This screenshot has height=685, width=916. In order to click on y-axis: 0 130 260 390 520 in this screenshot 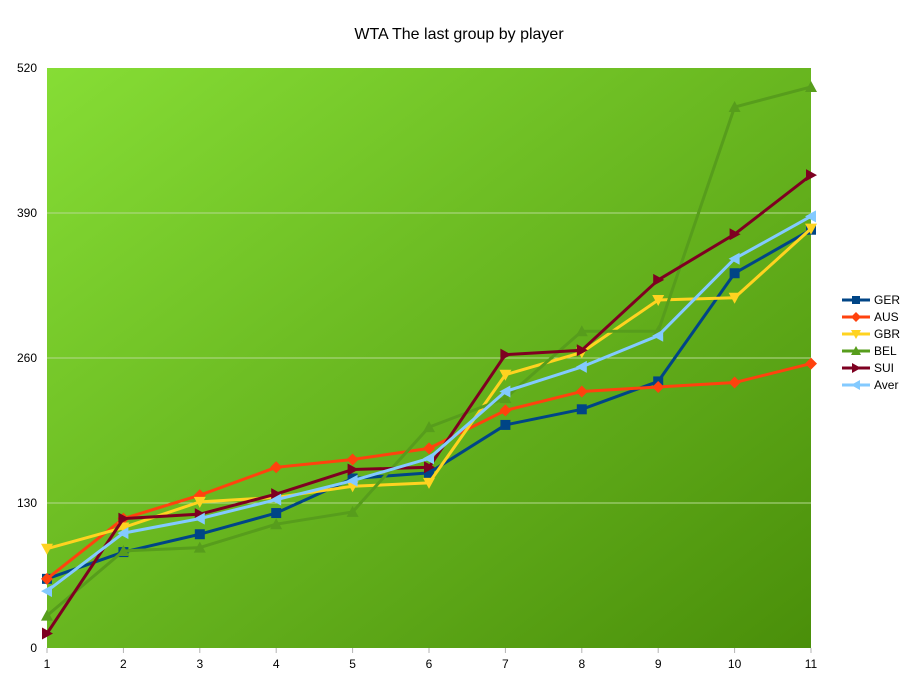, I will do `click(27, 358)`.